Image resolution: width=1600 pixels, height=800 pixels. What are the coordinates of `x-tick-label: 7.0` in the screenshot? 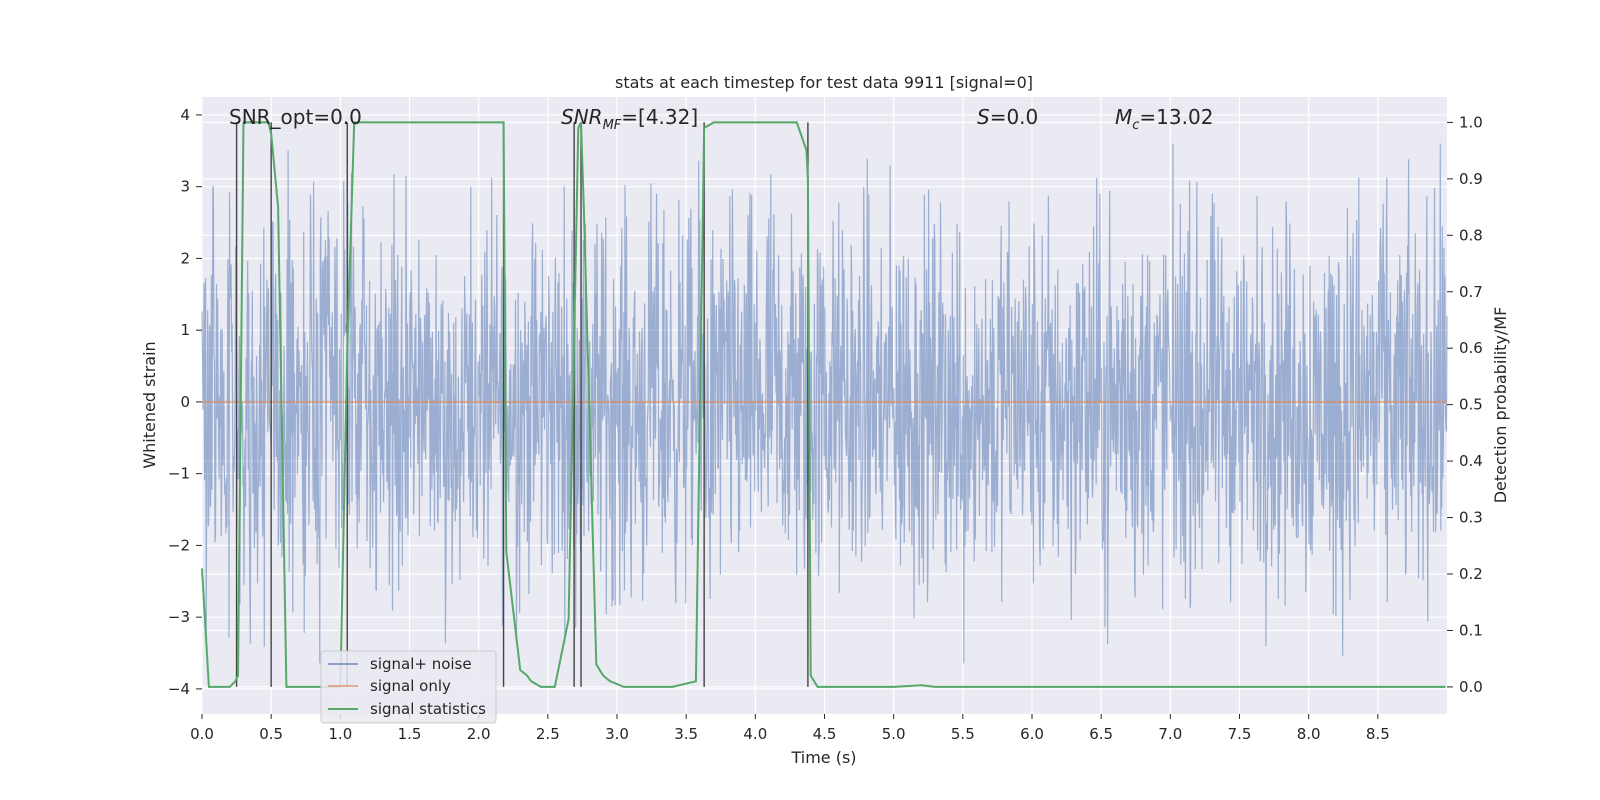 It's located at (1170, 734).